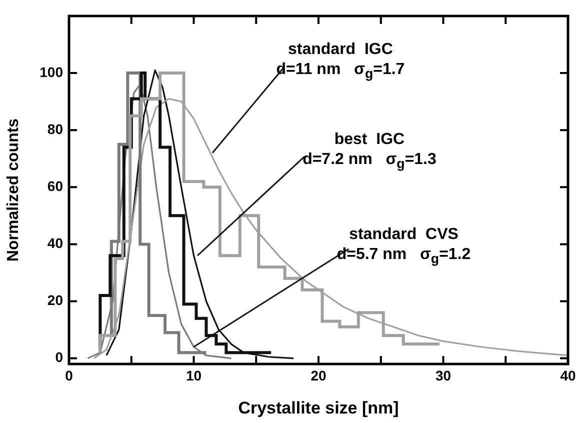 This screenshot has height=423, width=583. Describe the element at coordinates (443, 375) in the screenshot. I see `x-tick-label: 30` at that location.